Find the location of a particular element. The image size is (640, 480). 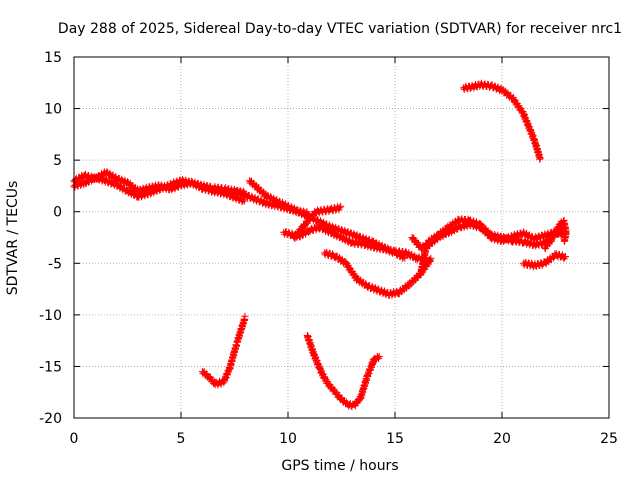

x-tick-label: 15 is located at coordinates (395, 439).